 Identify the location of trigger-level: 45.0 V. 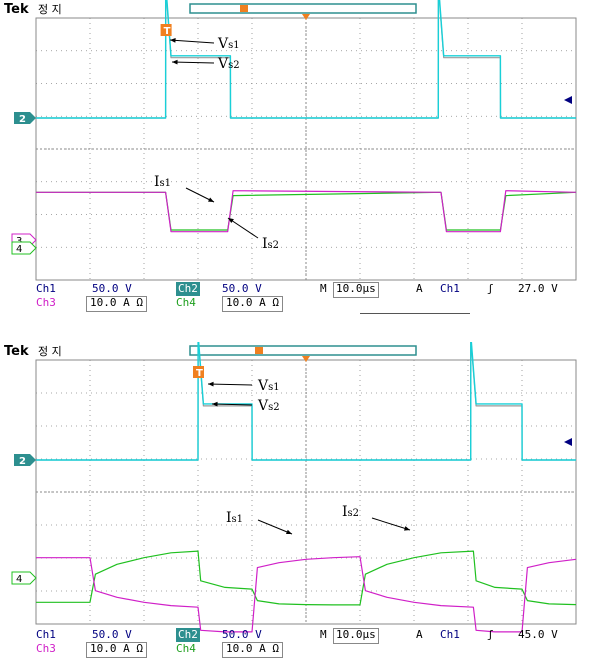
(538, 634).